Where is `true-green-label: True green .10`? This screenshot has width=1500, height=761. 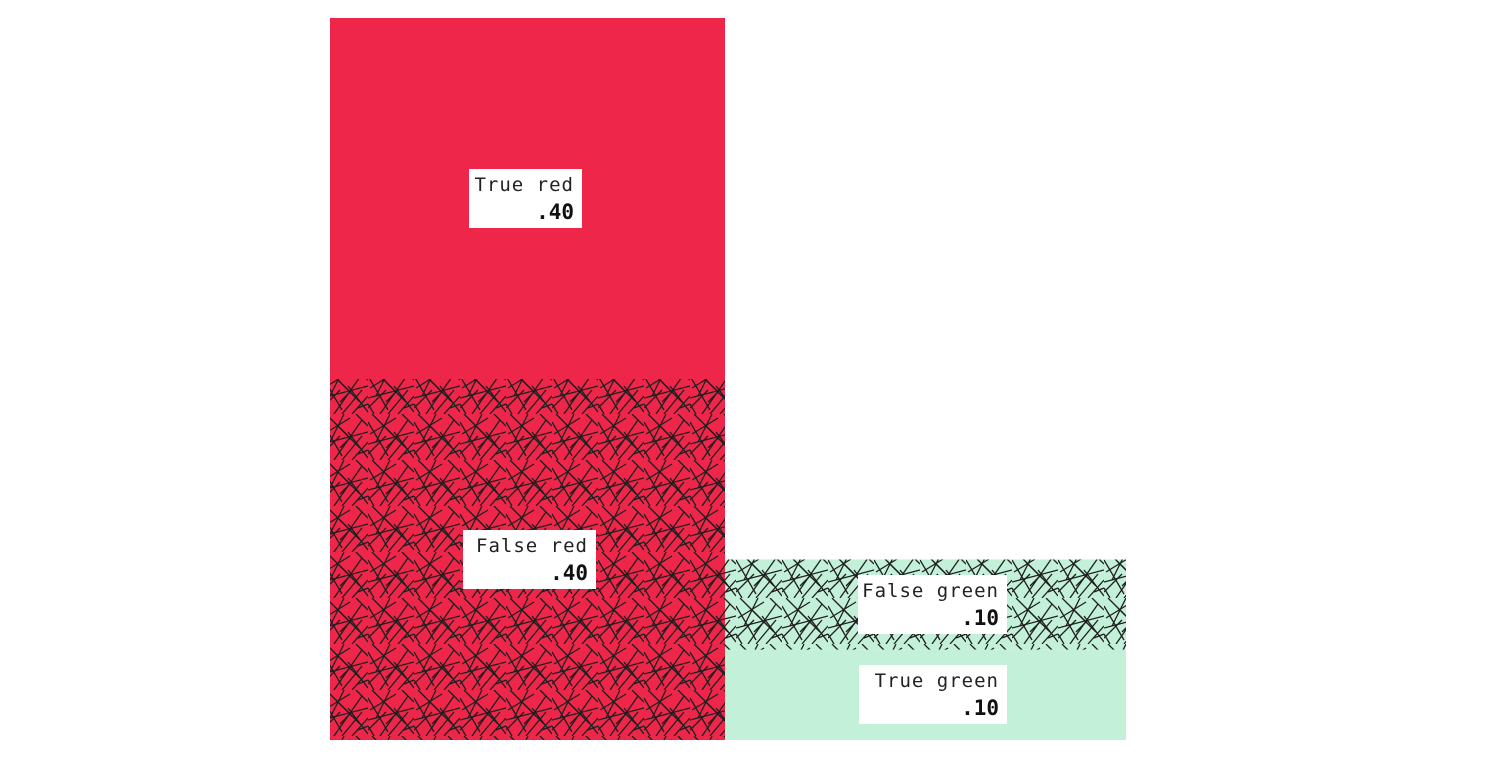 true-green-label: True green .10 is located at coordinates (933, 694).